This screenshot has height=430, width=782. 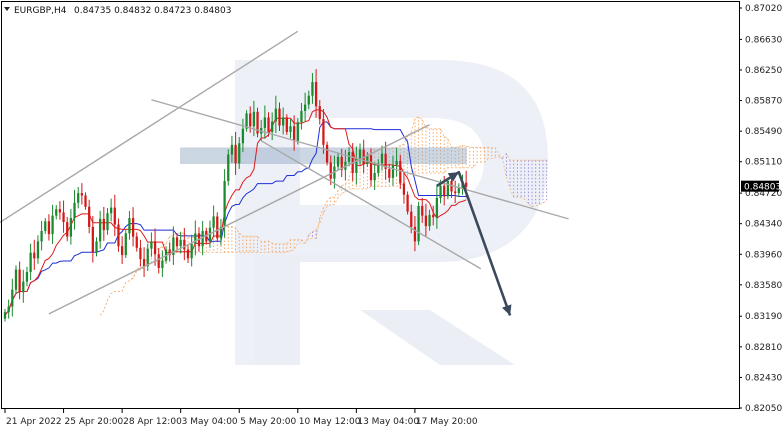 What do you see at coordinates (152, 11) in the screenshot?
I see `ohlc-label: 0.84735 0.84832 0.84723 0.84803` at bounding box center [152, 11].